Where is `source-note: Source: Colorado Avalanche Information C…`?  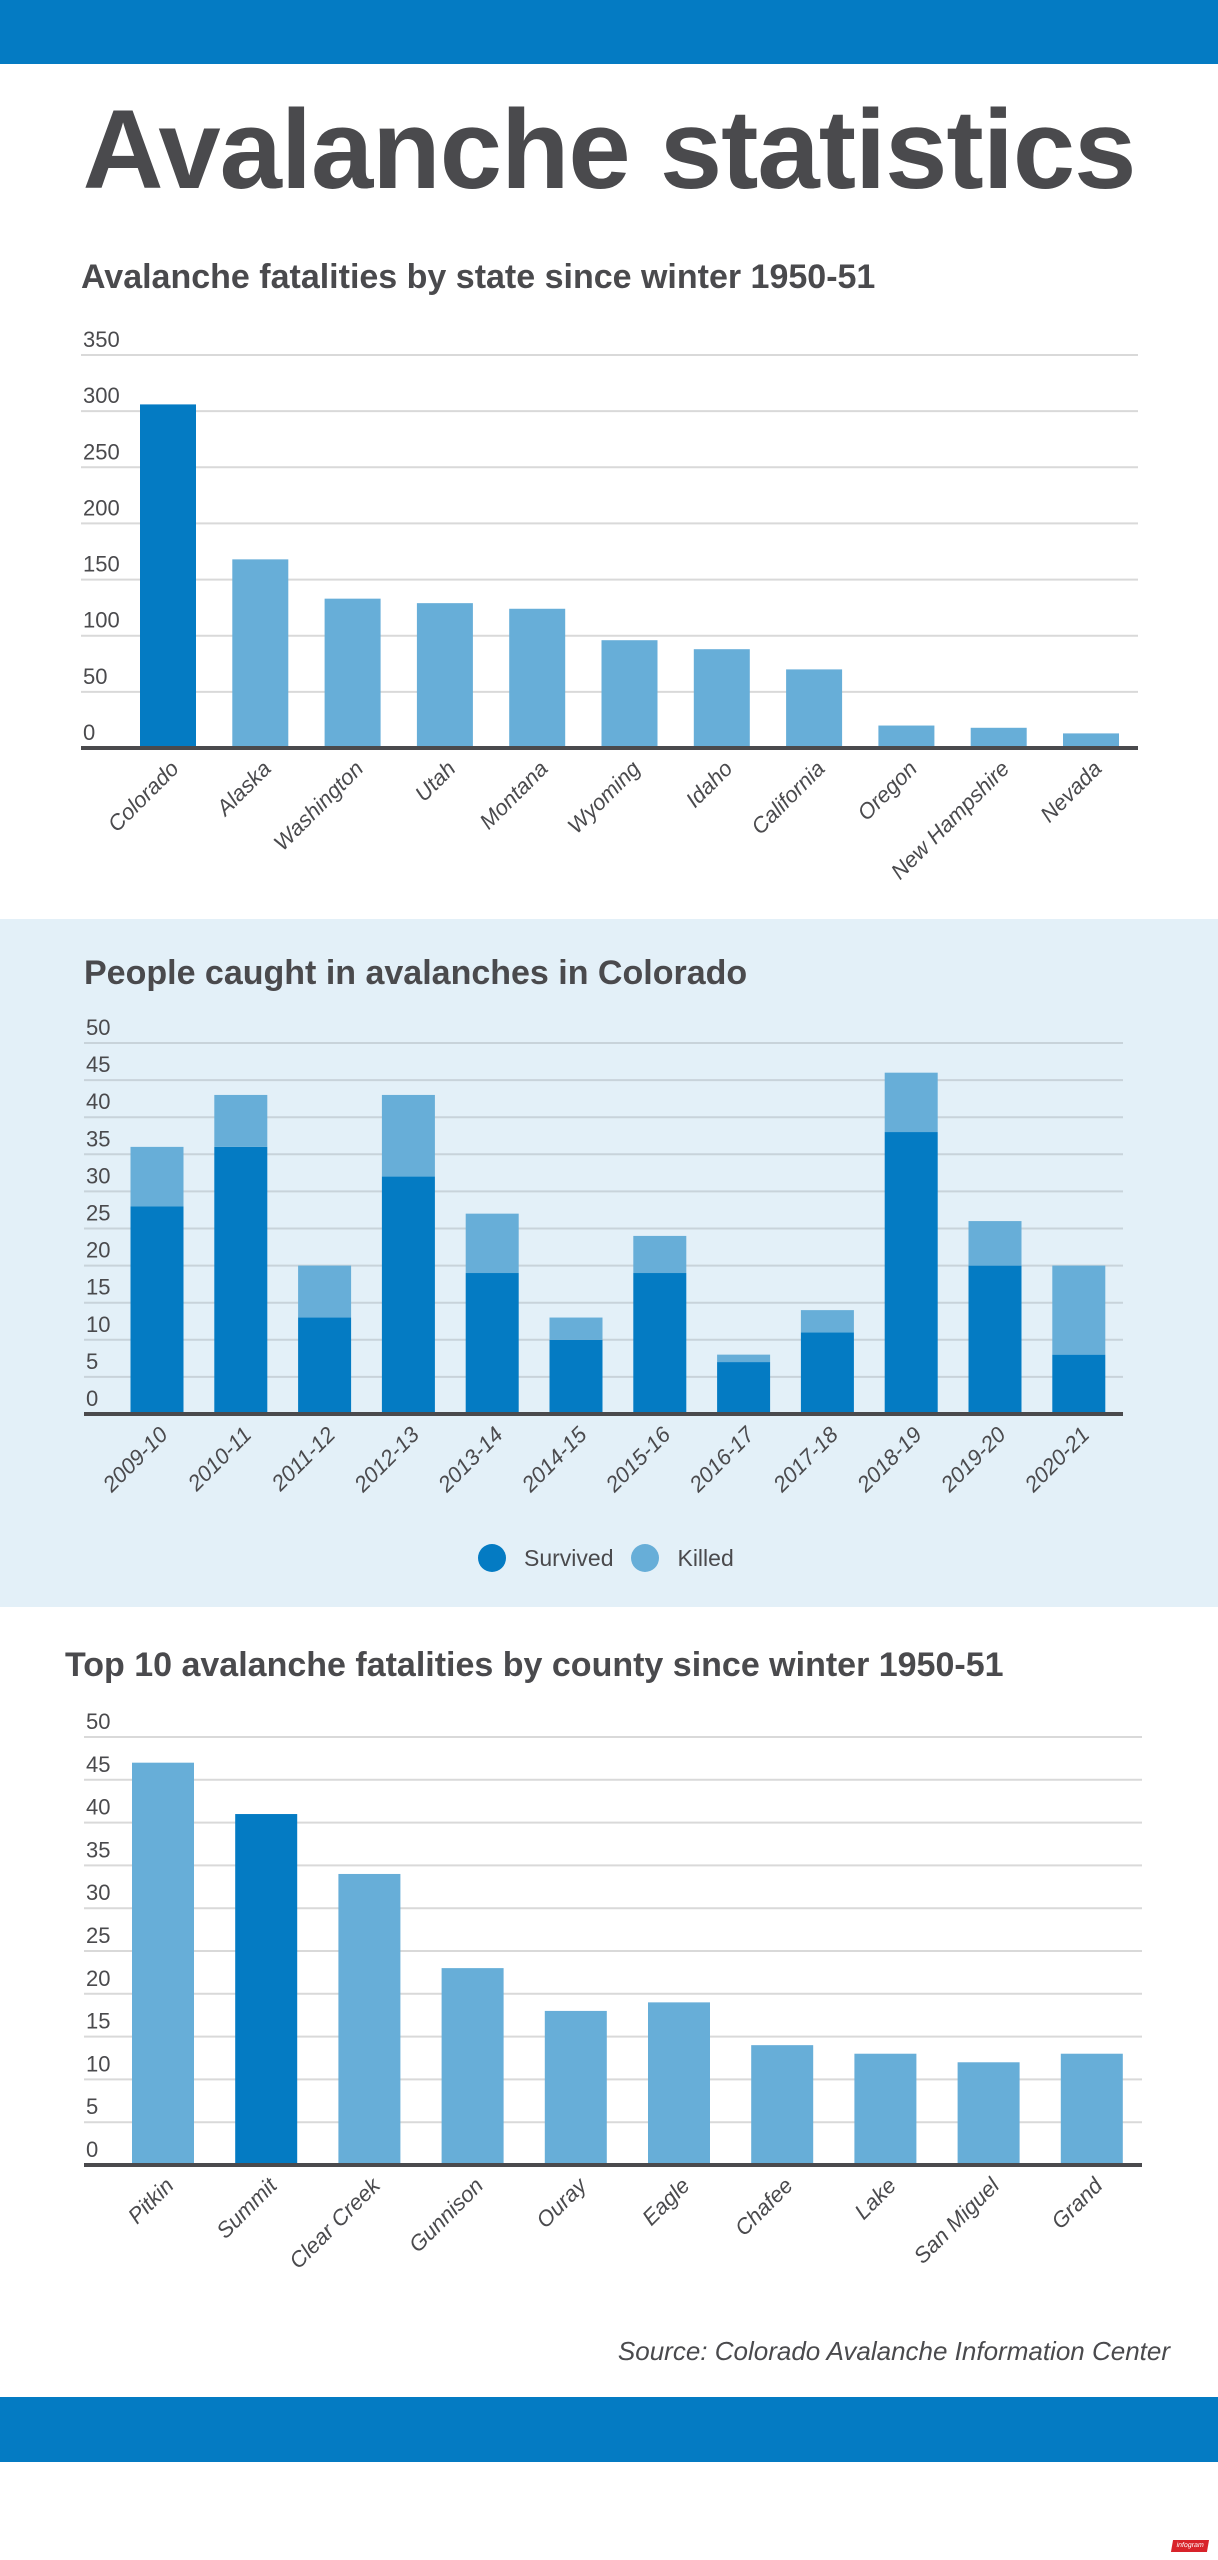
source-note: Source: Colorado Avalanche Information C… is located at coordinates (893, 2351).